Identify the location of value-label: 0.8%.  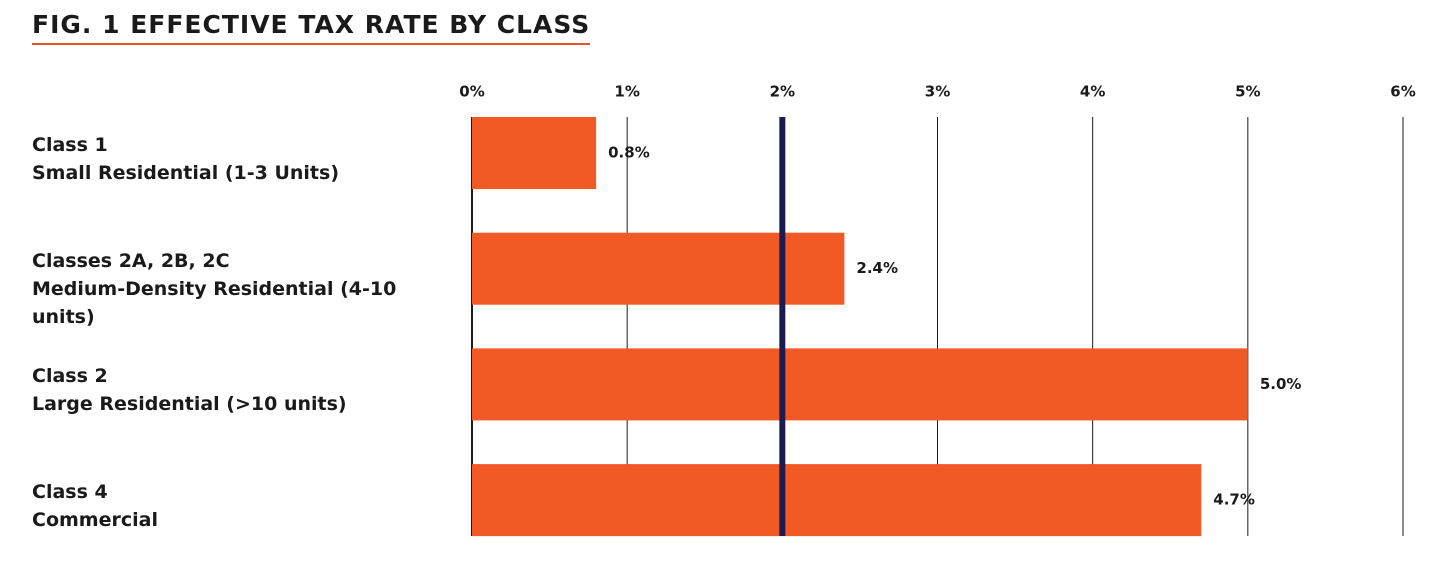
(629, 153).